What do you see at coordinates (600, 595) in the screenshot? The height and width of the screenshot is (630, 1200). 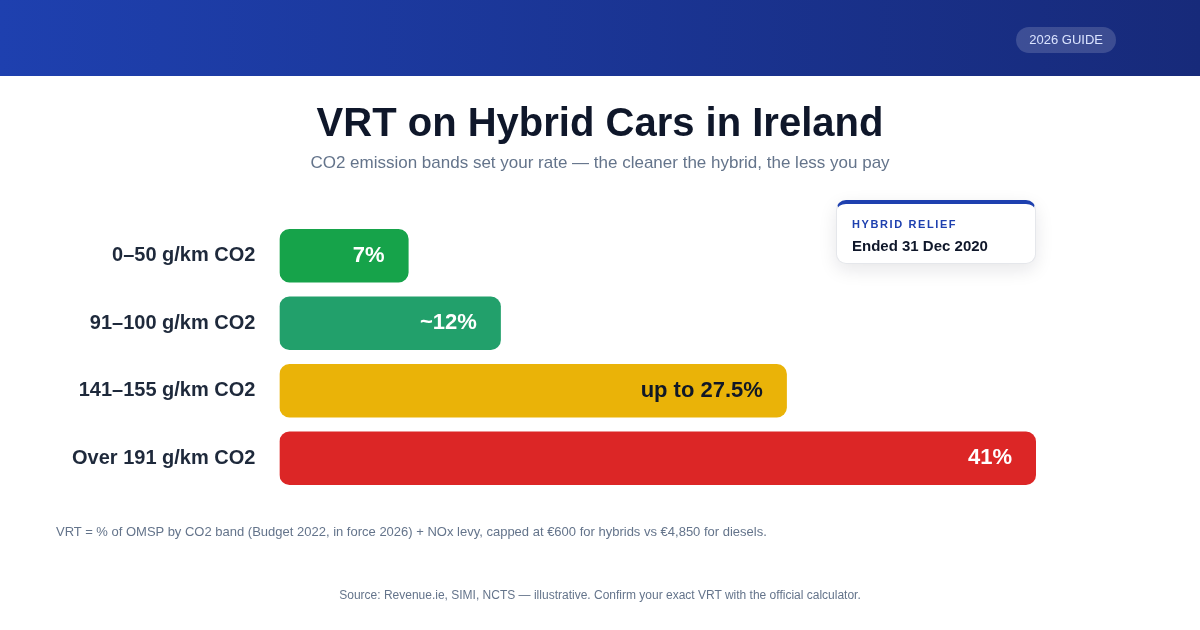 I see `source-note: Source: Revenue.ie, SIMI, NCTS — illustrative. Confirm your exact VRT with the official calculator.` at bounding box center [600, 595].